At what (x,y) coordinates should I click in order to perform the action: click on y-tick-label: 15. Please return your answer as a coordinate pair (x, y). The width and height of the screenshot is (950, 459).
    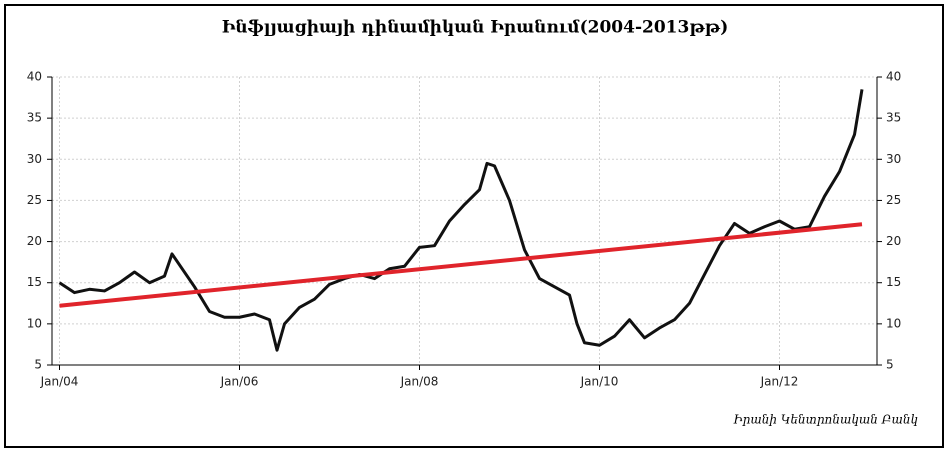
    Looking at the image, I should click on (34, 282).